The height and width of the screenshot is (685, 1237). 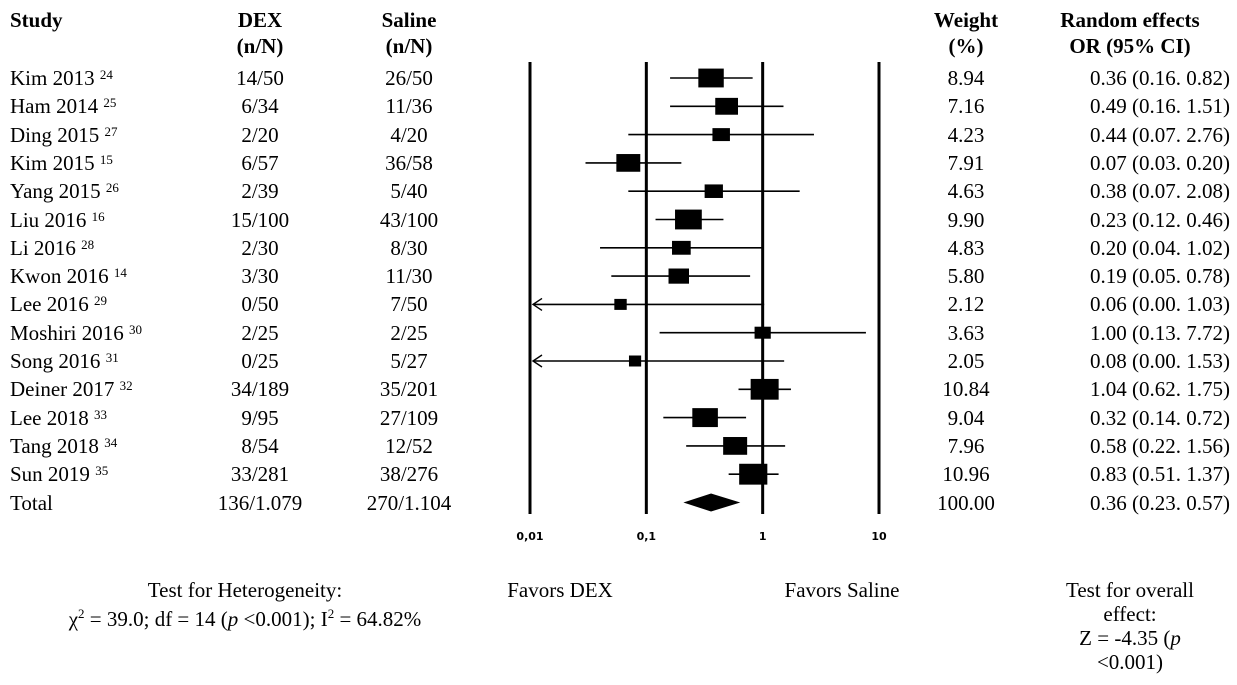 I want to click on weight-value: 10.96, so click(x=966, y=474).